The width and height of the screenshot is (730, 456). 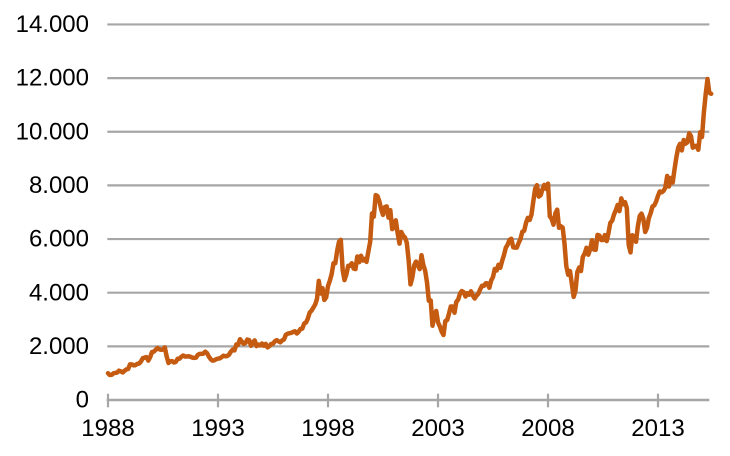 What do you see at coordinates (327, 428) in the screenshot?
I see `svg-text: 1998` at bounding box center [327, 428].